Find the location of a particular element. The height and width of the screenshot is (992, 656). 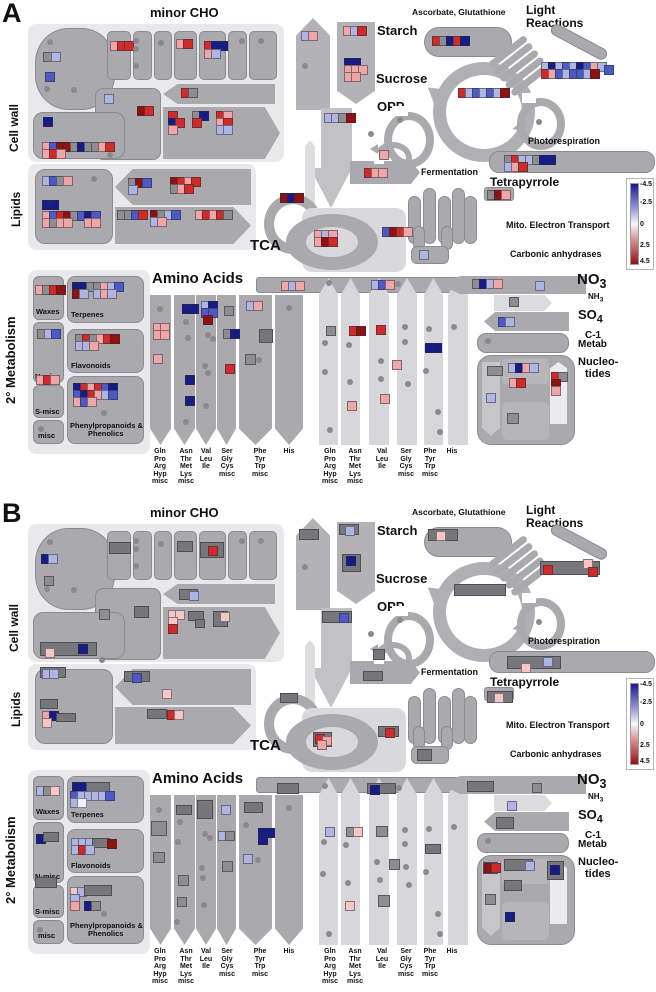

lipids-box is located at coordinates (74, 206).